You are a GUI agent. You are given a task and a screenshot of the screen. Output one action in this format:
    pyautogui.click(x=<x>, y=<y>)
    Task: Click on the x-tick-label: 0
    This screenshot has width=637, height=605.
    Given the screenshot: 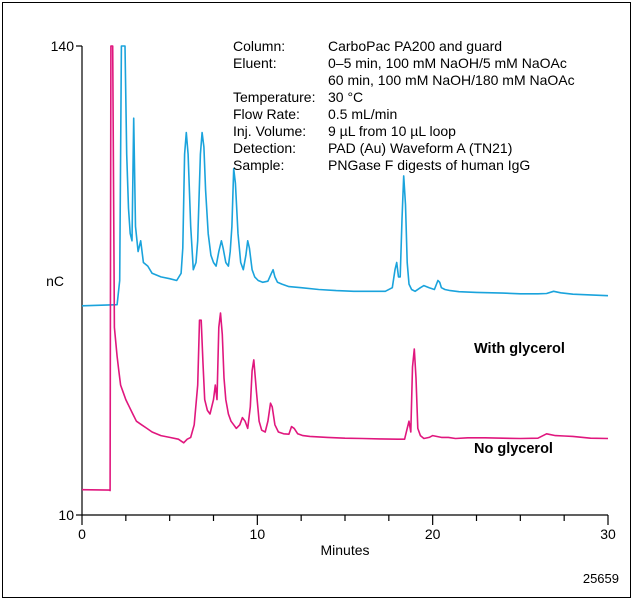 What is the action you would take?
    pyautogui.click(x=82, y=534)
    